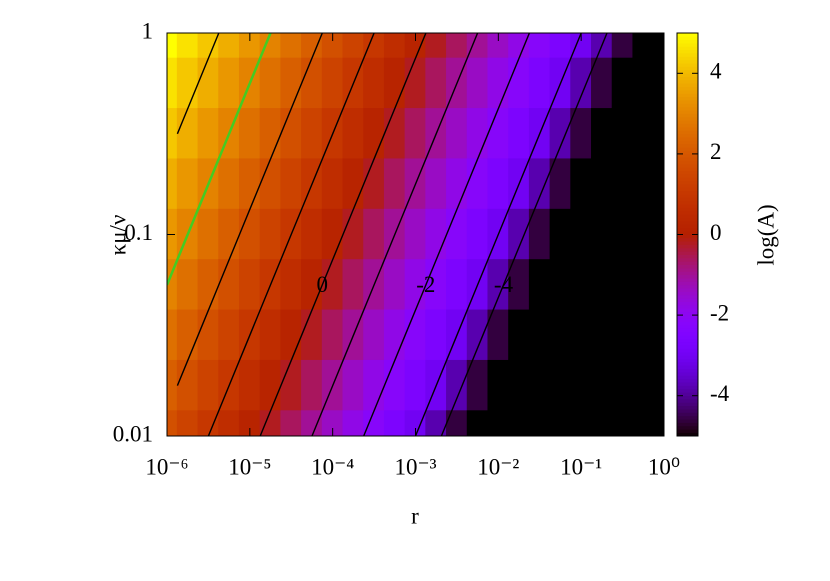  What do you see at coordinates (148, 30) in the screenshot?
I see `y-tick-label: 1` at bounding box center [148, 30].